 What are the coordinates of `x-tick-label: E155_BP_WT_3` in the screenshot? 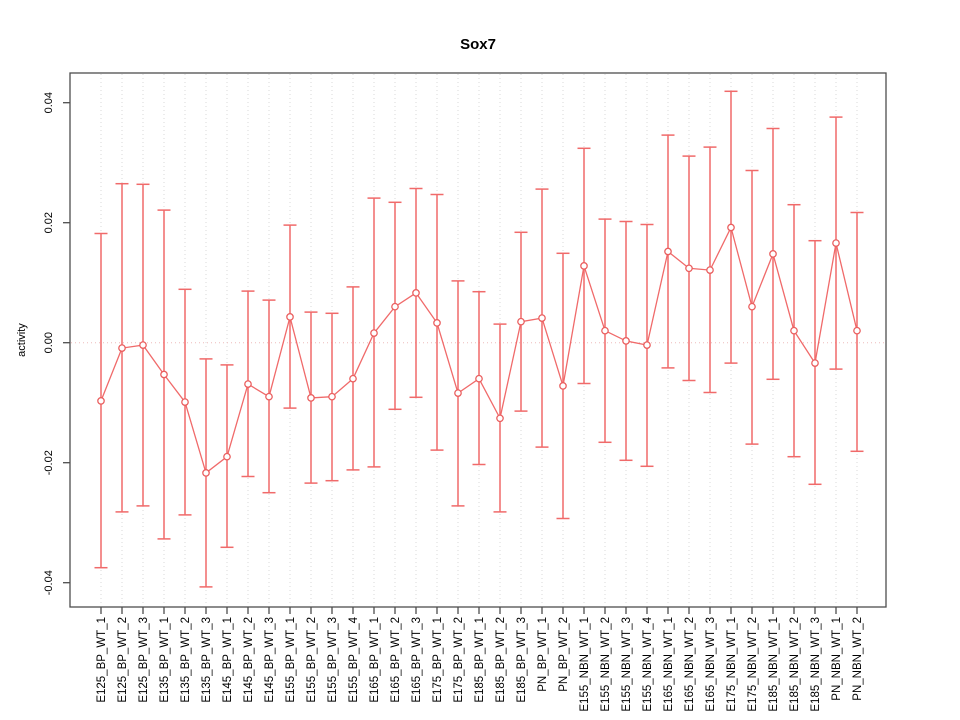 It's located at (333, 660).